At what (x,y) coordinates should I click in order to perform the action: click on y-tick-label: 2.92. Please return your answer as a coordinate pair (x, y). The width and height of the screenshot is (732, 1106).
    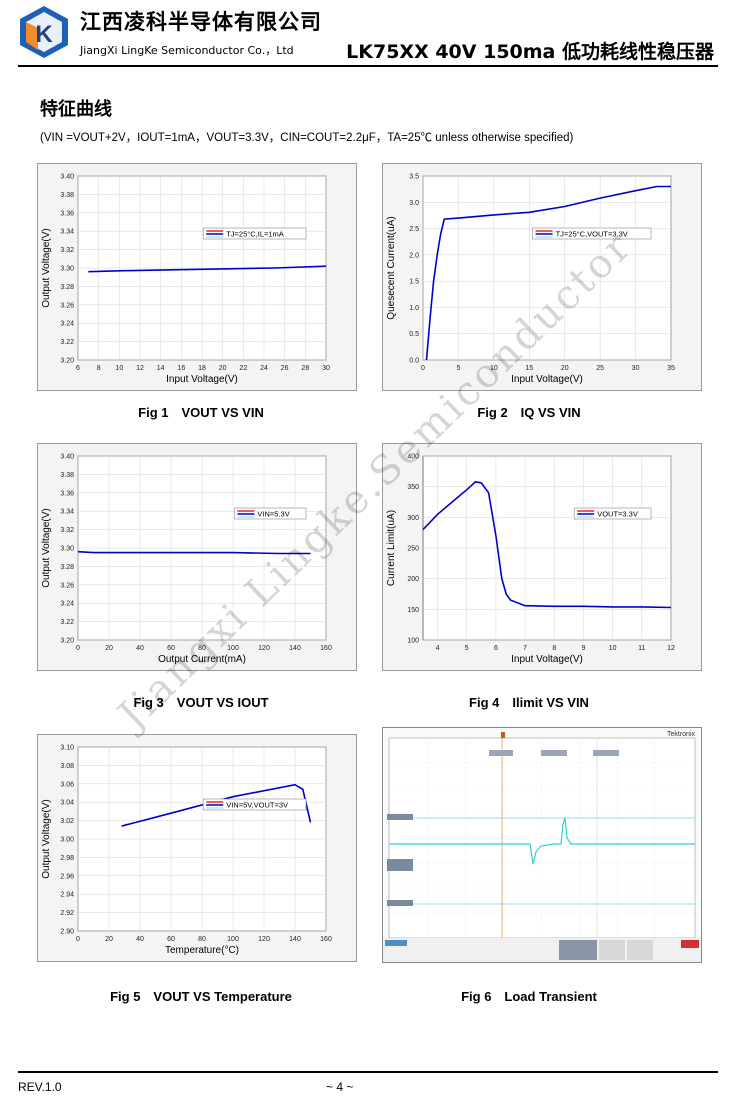
    Looking at the image, I should click on (67, 913).